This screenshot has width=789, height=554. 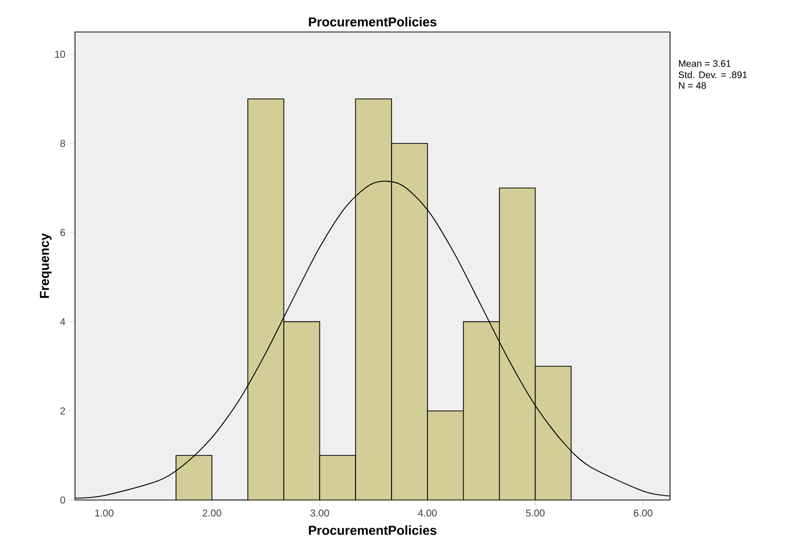 I want to click on text: N = 48, so click(x=692, y=85).